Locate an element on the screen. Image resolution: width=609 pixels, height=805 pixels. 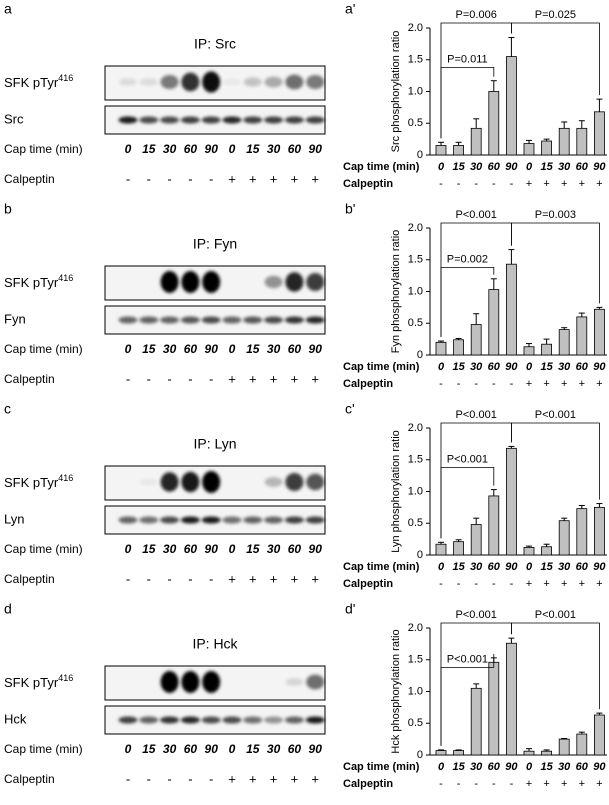
lane-label: 60 is located at coordinates (191, 749).